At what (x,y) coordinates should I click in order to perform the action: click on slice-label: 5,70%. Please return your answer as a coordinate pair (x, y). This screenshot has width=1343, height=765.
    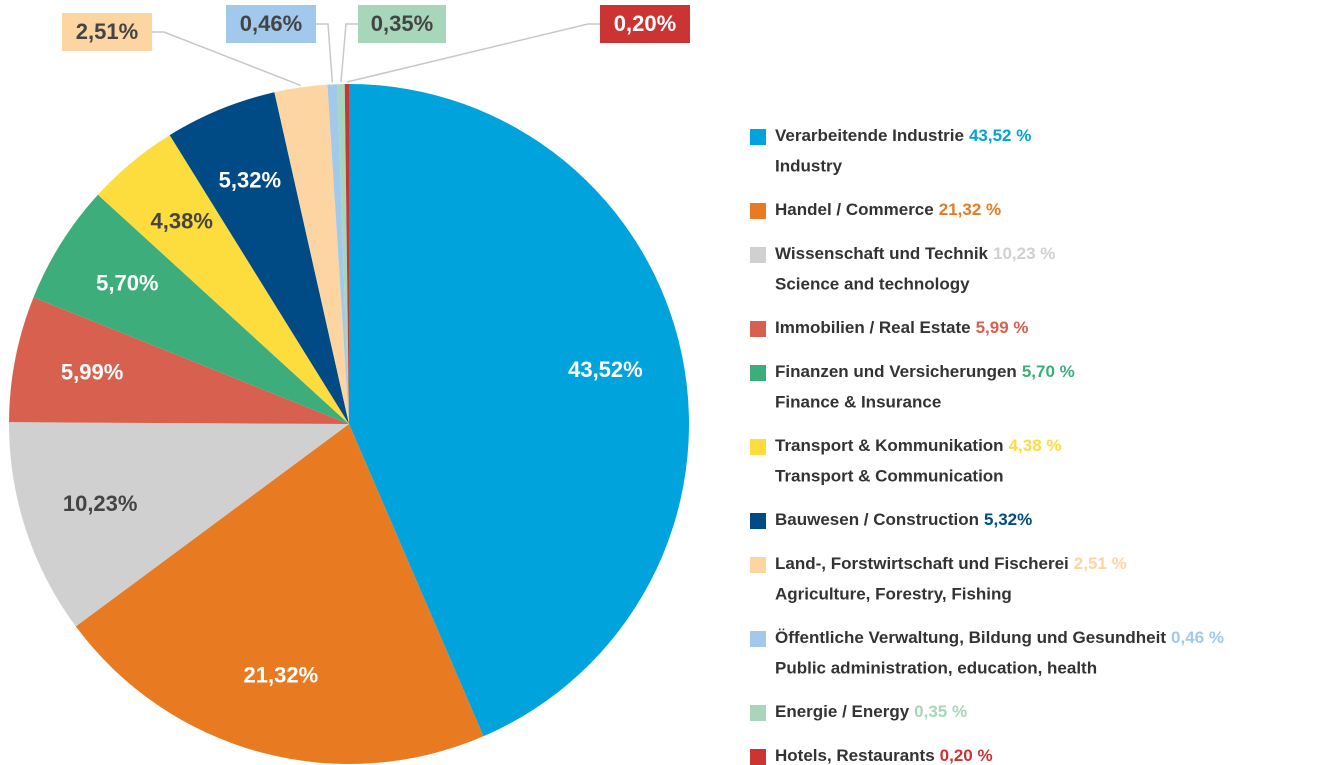
    Looking at the image, I should click on (127, 283).